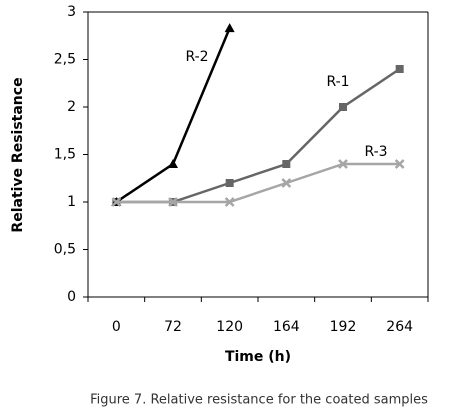 This screenshot has width=459, height=415. What do you see at coordinates (196, 57) in the screenshot?
I see `series-label: R-2` at bounding box center [196, 57].